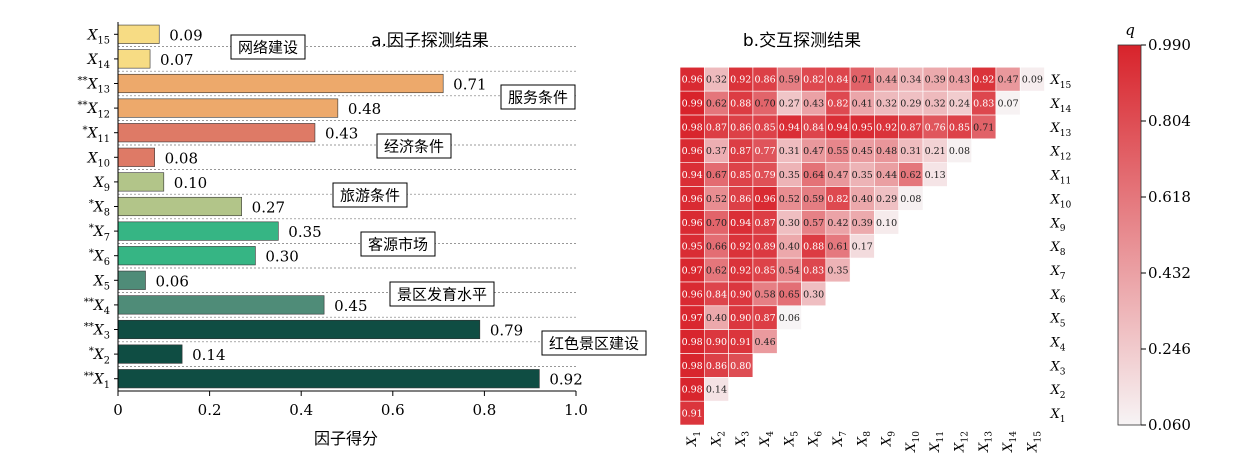  I want to click on heatmap-cell-value: 0.62, so click(716, 104).